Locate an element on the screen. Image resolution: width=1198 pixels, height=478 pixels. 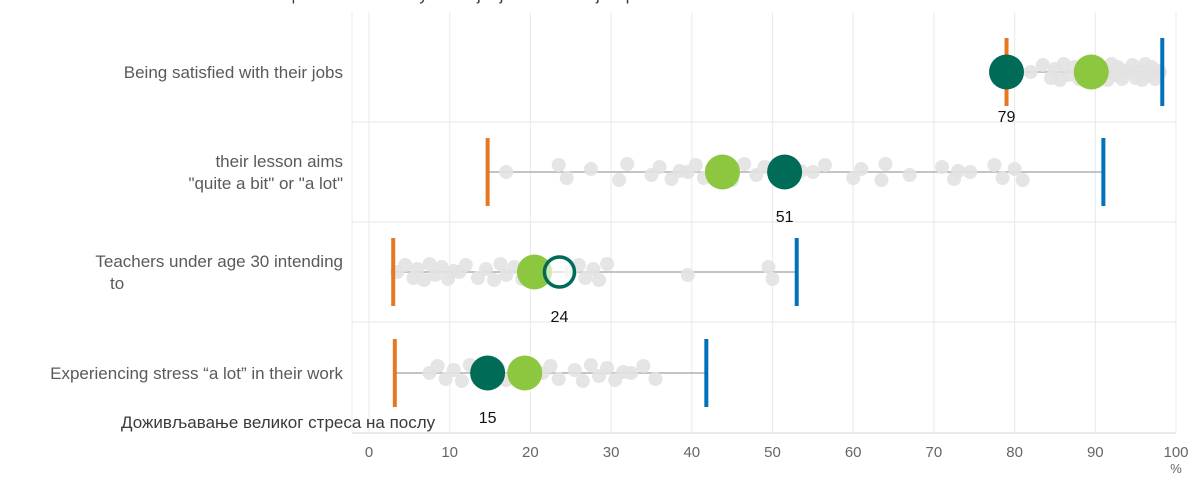
country-value-label: 24 is located at coordinates (560, 317).